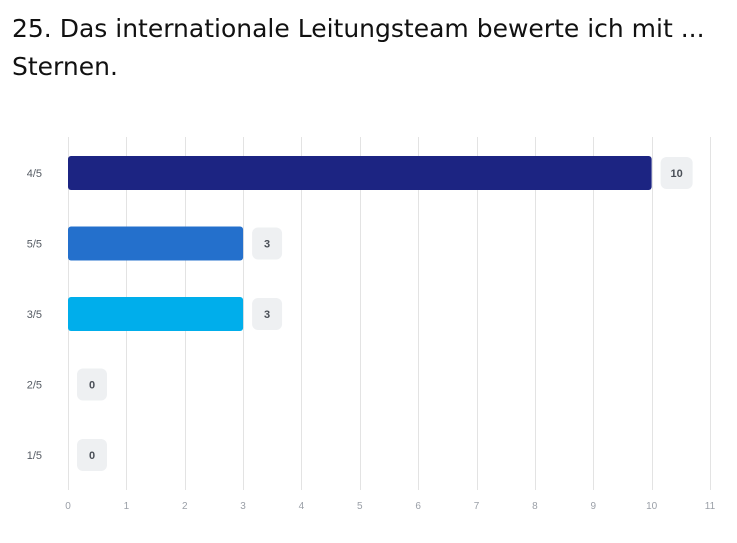 This screenshot has height=543, width=737. I want to click on x-tick-label-10: 10, so click(652, 506).